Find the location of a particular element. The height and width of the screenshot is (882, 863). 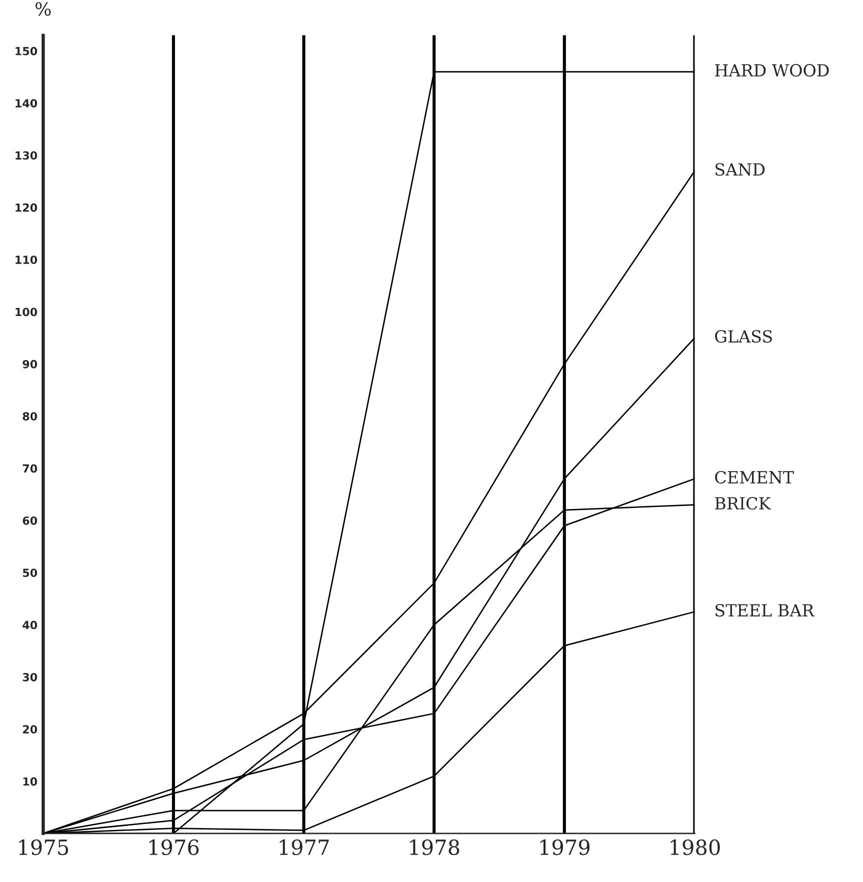

y-tick-label: 100 is located at coordinates (27, 312).